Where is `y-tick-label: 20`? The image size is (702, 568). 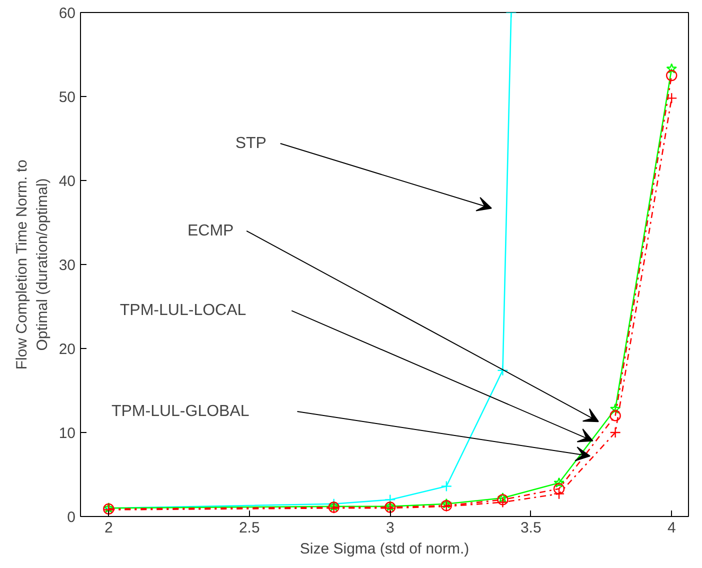 y-tick-label: 20 is located at coordinates (67, 349).